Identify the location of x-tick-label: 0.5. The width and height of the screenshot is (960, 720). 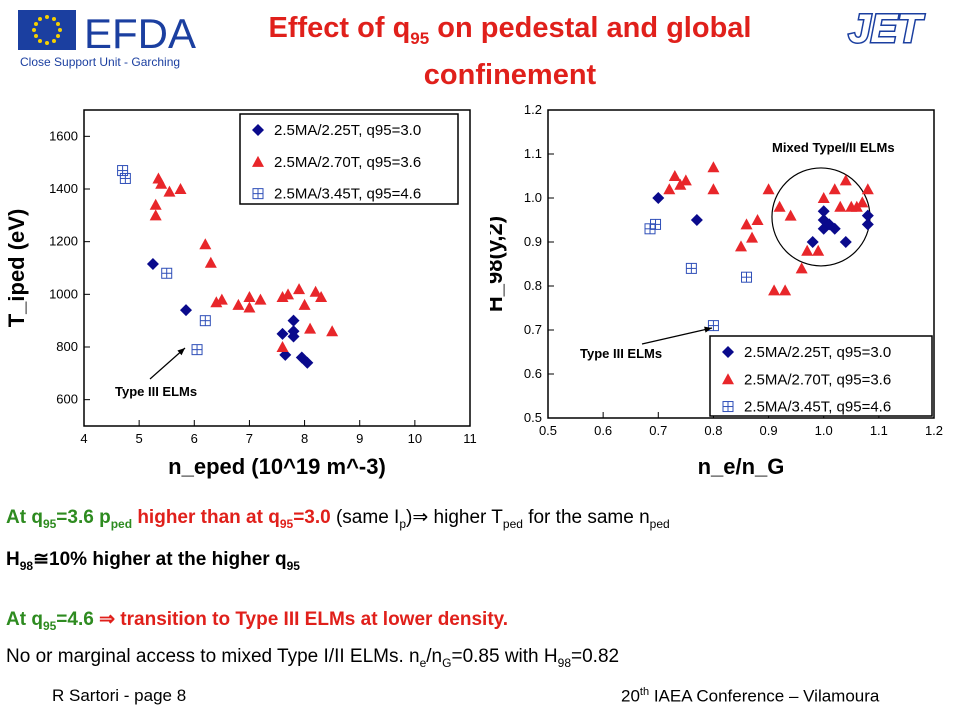
(548, 430).